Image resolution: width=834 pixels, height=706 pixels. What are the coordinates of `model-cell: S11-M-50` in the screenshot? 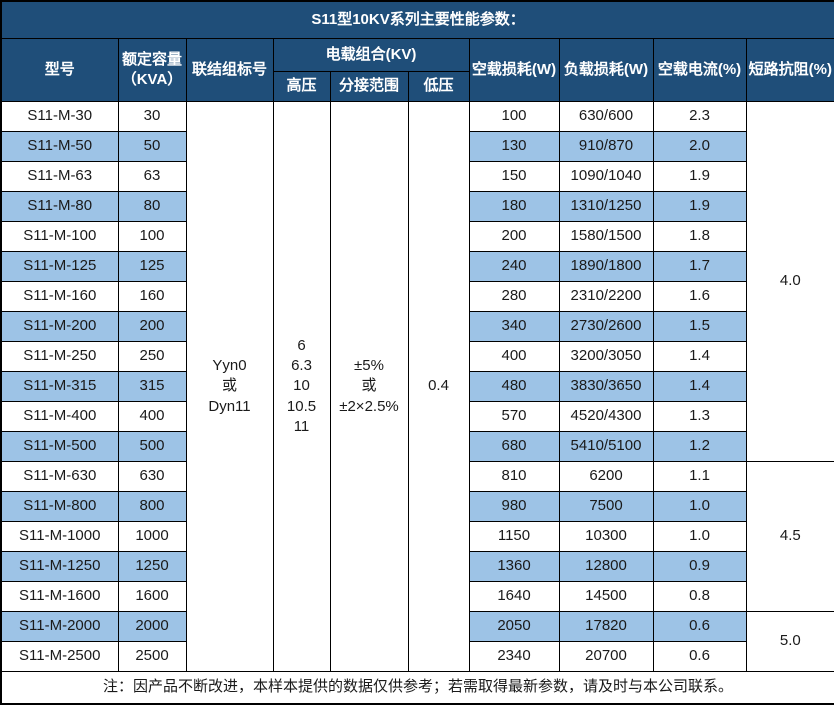 It's located at (59, 146).